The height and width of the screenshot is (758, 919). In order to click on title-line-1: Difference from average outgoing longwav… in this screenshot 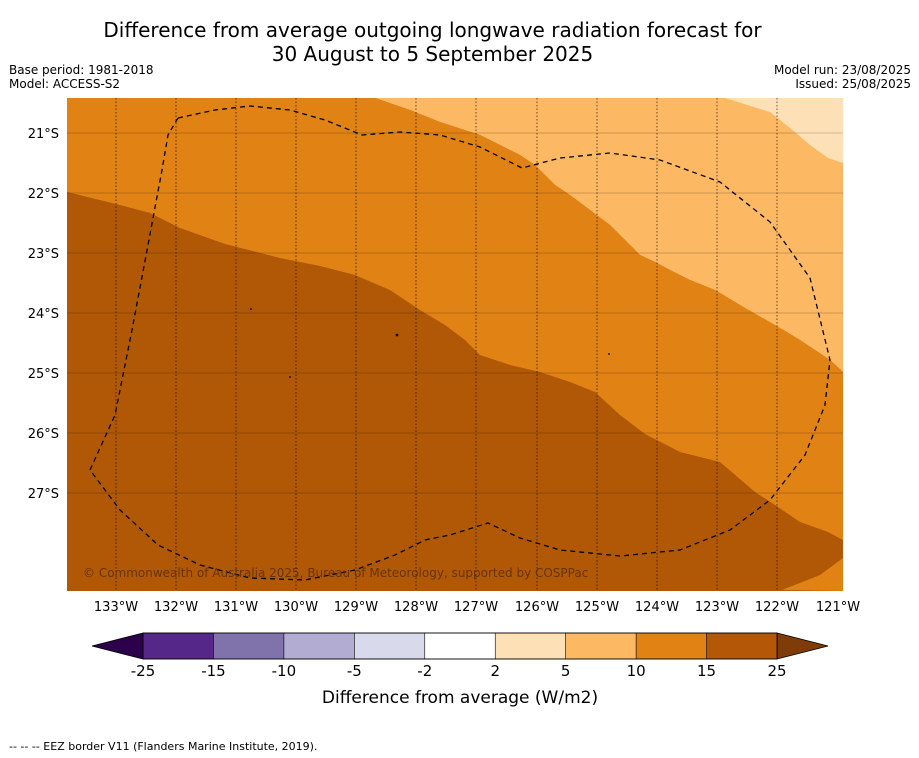, I will do `click(432, 30)`.